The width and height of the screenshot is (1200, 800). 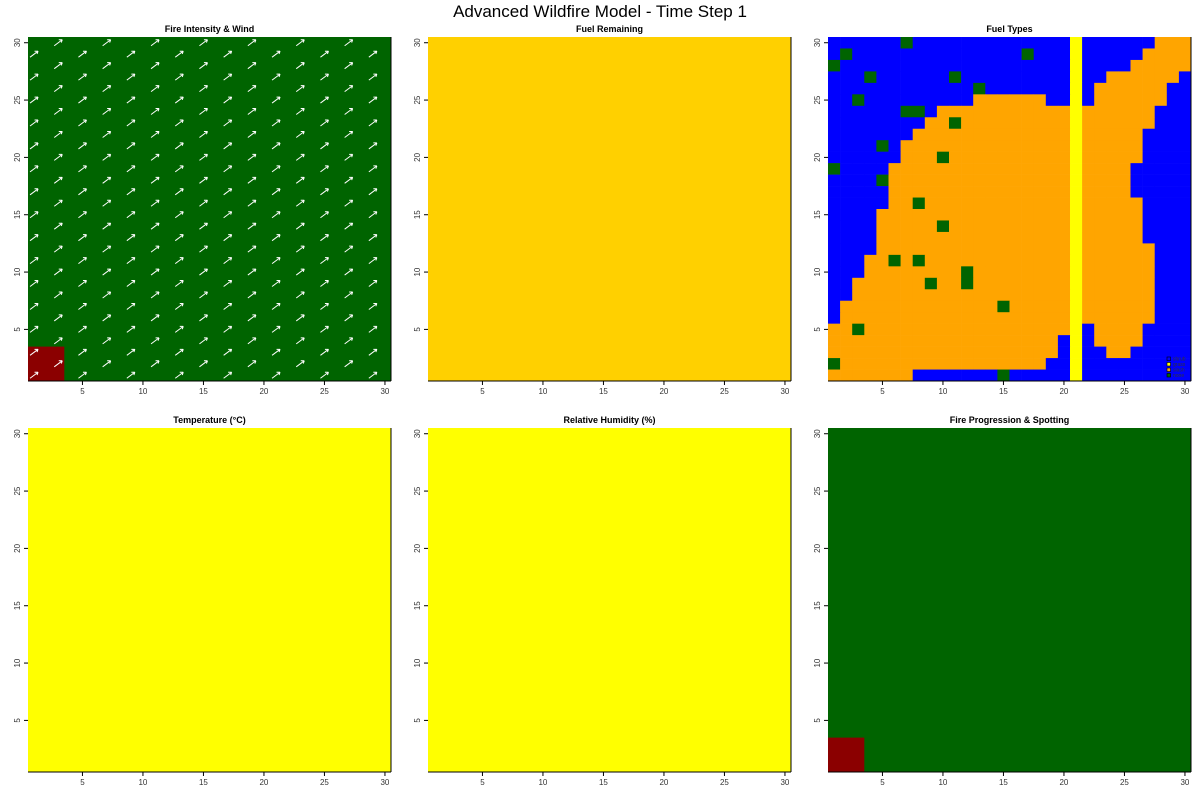 What do you see at coordinates (202, 601) in the screenshot?
I see `panel-3: Temperature (°C) 5 10 15 20 25 30 5 10 15 20 25 30` at bounding box center [202, 601].